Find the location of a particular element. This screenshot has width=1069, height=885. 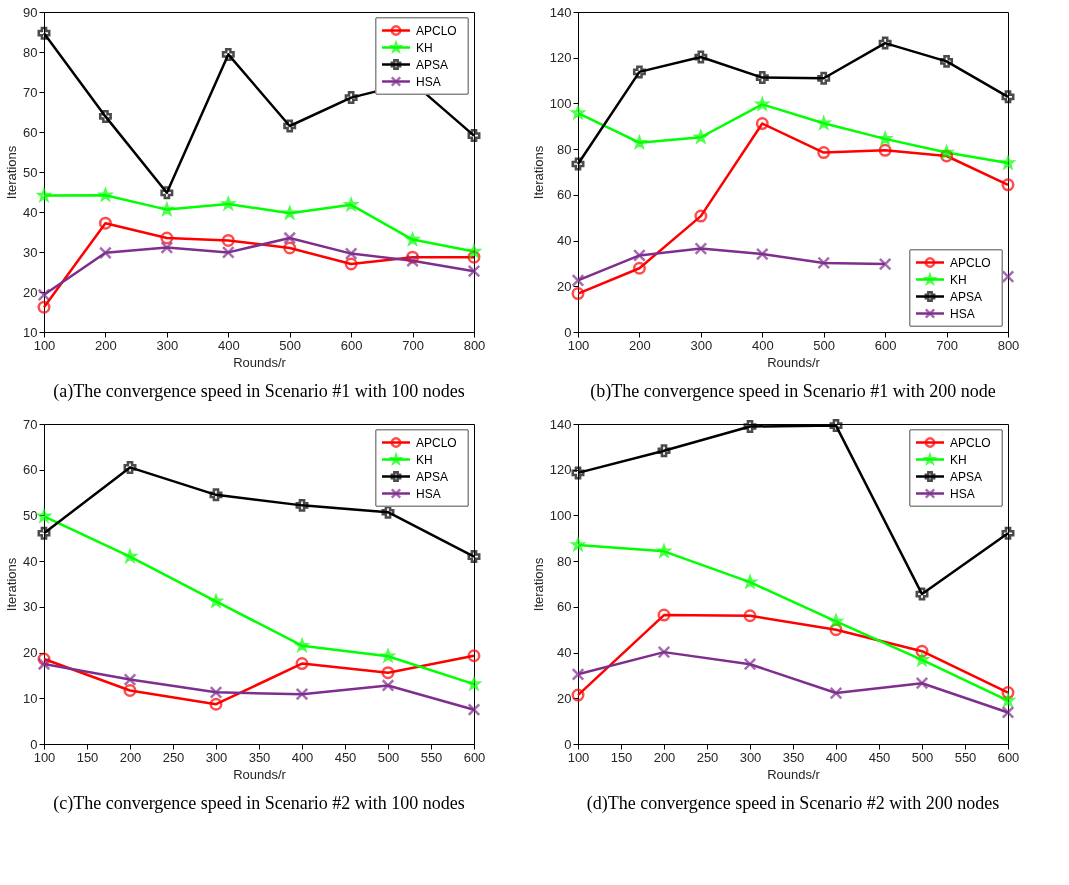

y-tick-label: 100 is located at coordinates (560, 515).